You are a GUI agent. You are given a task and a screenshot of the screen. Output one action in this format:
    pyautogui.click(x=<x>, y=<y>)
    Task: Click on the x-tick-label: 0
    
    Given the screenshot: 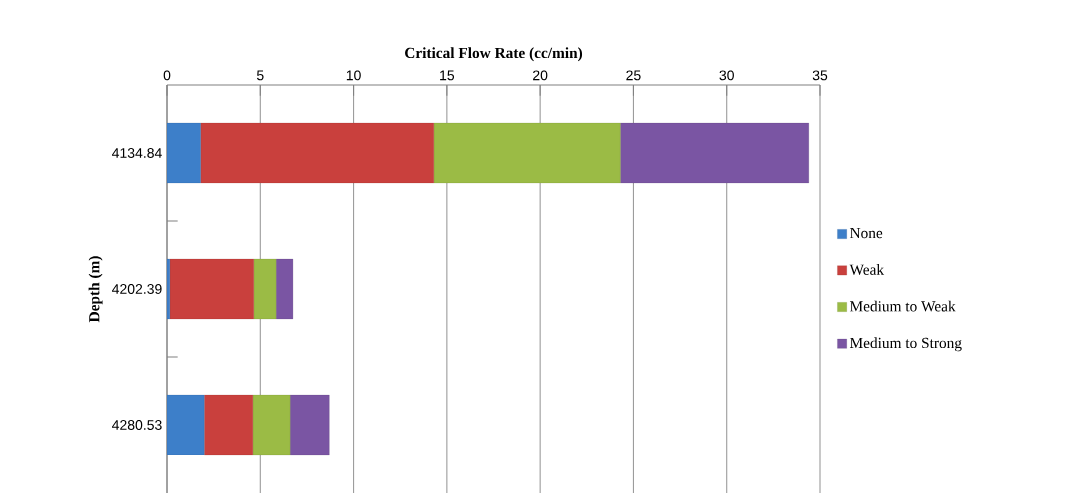 What is the action you would take?
    pyautogui.click(x=167, y=75)
    